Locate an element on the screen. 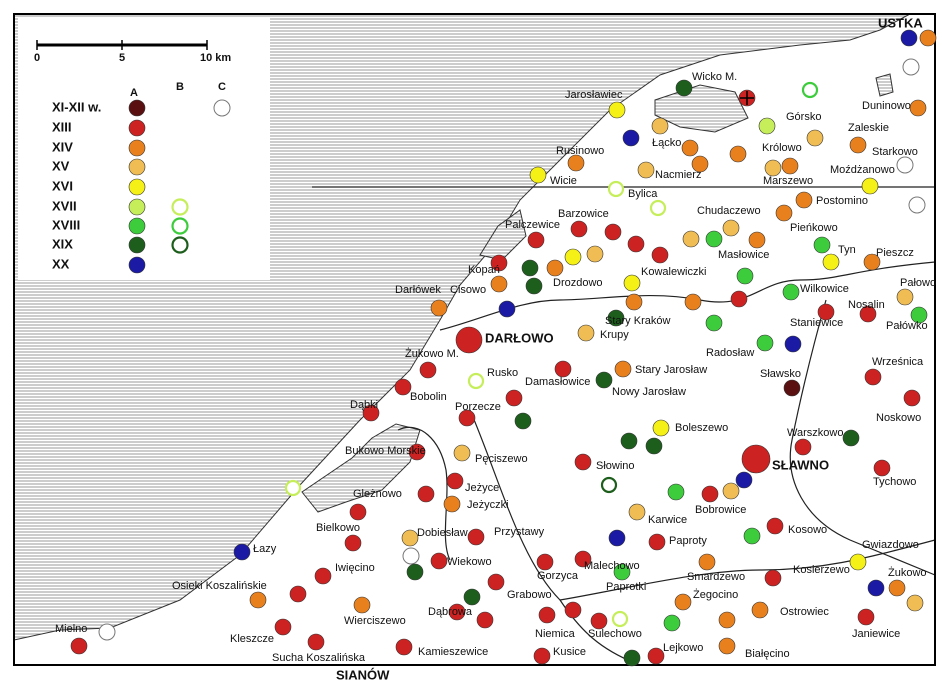 The image size is (942, 686). place-label: Rusinowo is located at coordinates (580, 151).